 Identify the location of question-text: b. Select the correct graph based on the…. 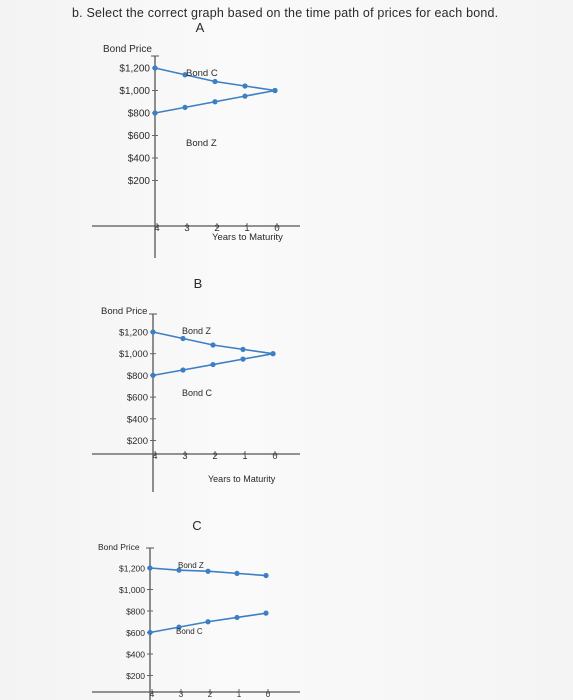
(285, 13).